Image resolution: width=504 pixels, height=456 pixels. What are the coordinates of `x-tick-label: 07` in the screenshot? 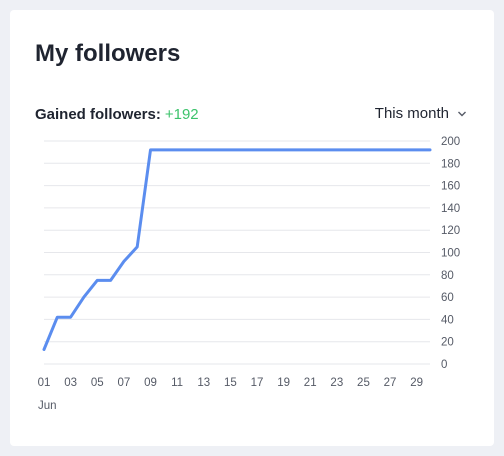 It's located at (123, 383).